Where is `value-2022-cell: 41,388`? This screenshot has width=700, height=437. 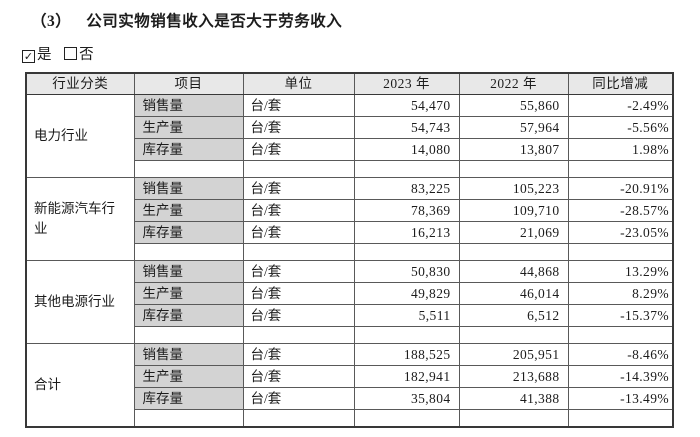 value-2022-cell: 41,388 is located at coordinates (513, 398).